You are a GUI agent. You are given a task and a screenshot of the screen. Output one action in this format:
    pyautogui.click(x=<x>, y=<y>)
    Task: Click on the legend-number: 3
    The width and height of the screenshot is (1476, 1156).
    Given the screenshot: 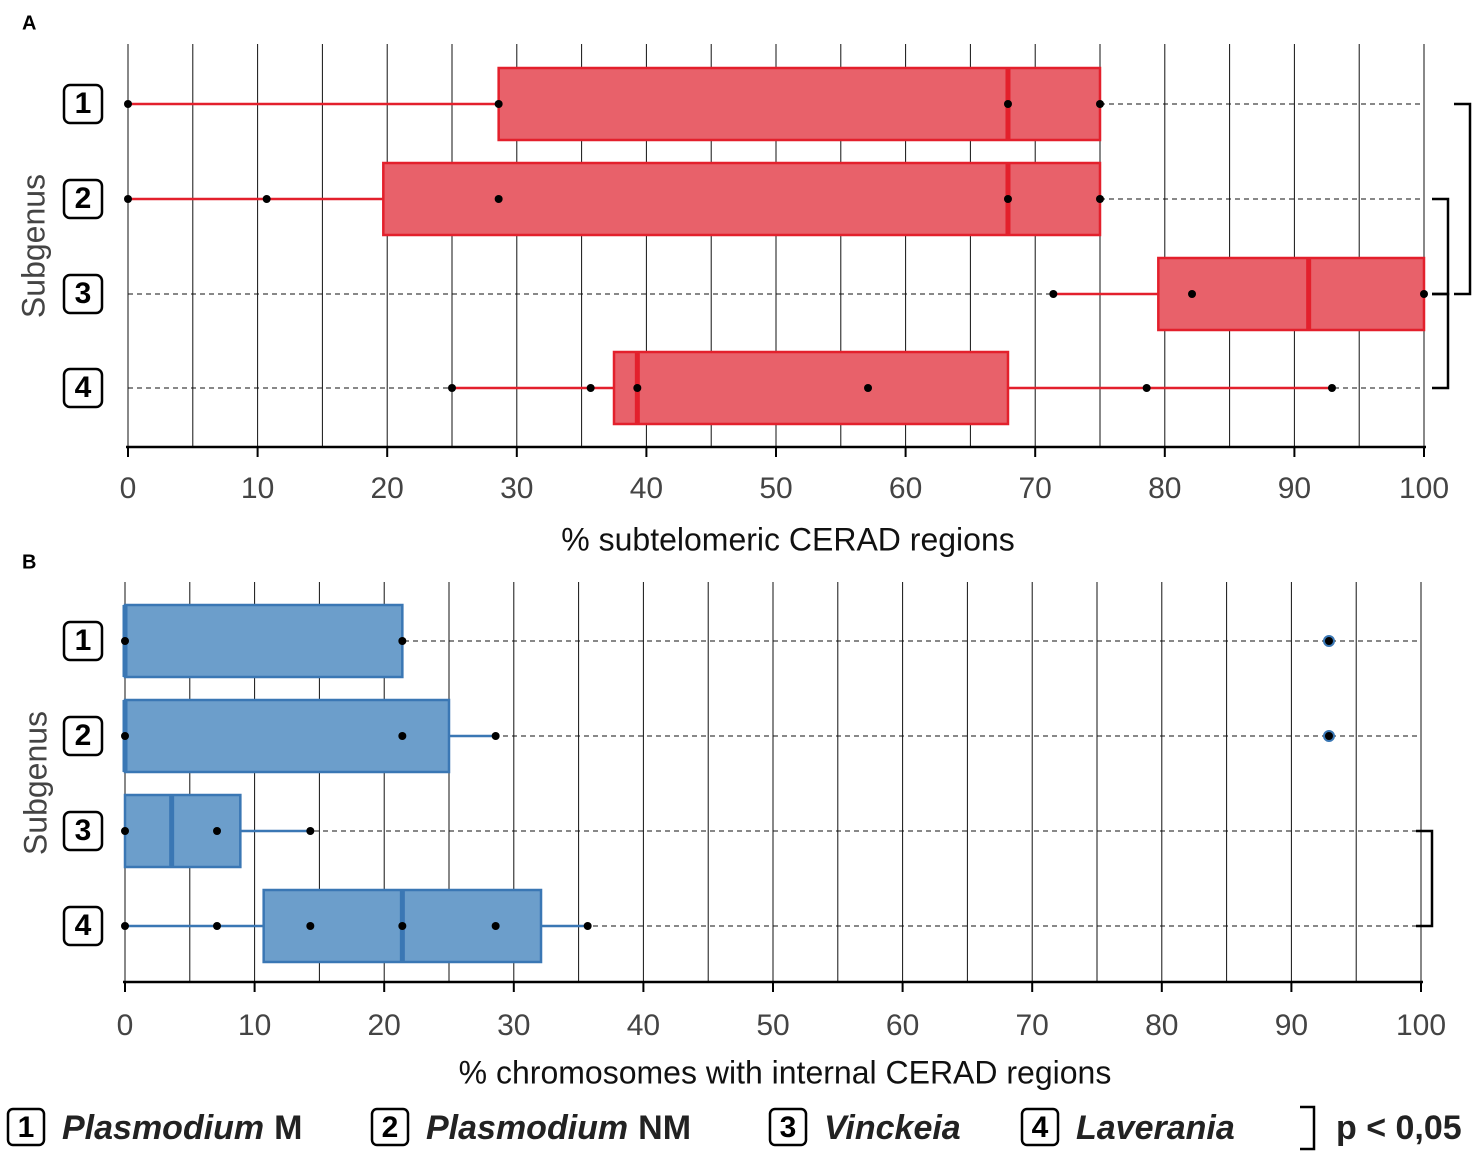 What is the action you would take?
    pyautogui.click(x=788, y=1127)
    